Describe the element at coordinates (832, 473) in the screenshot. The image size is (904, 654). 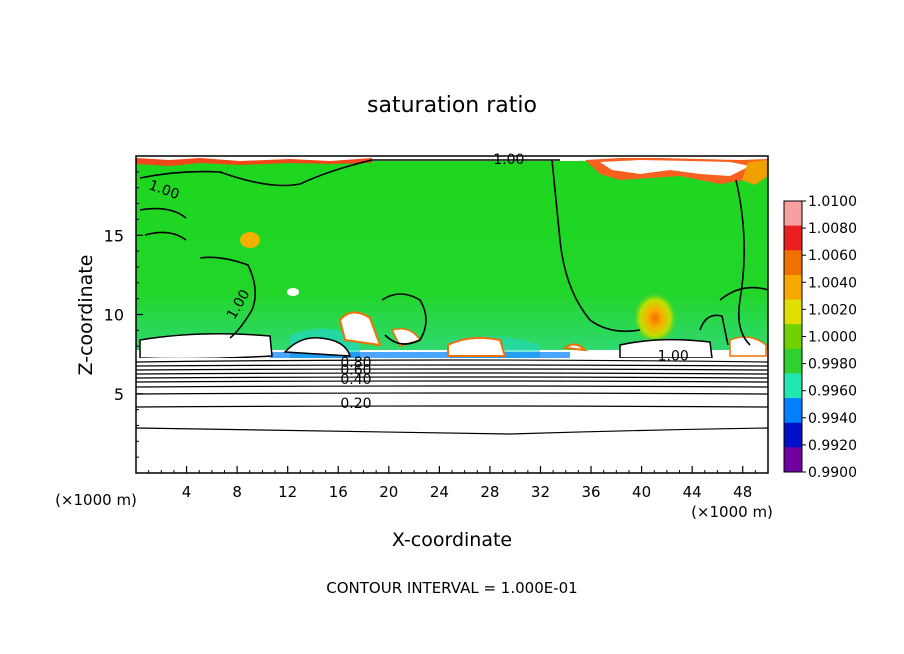
I see `colorbar-label: 0.9900` at that location.